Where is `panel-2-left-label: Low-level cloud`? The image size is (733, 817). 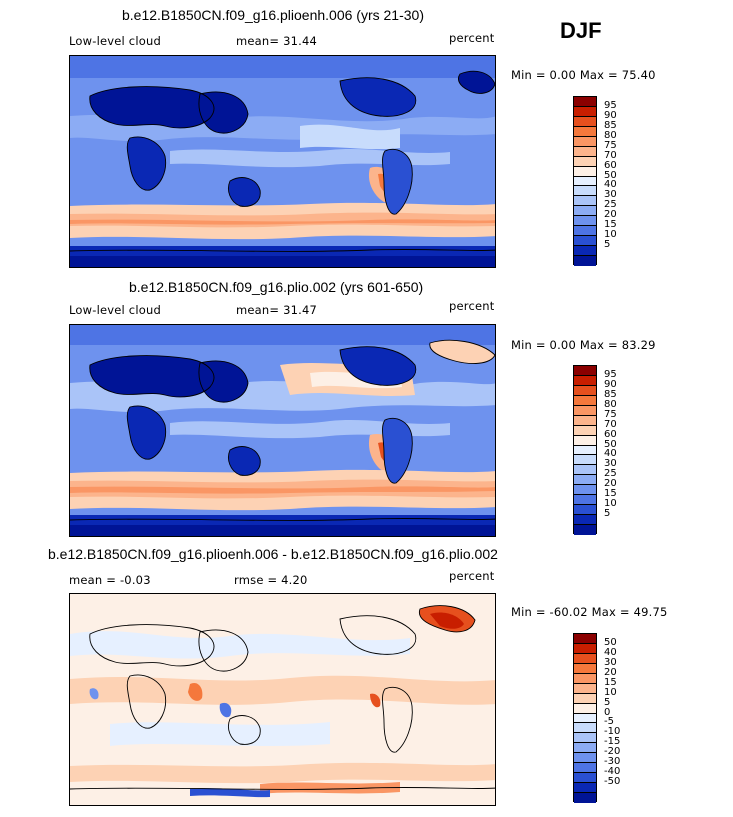
panel-2-left-label: Low-level cloud is located at coordinates (115, 310).